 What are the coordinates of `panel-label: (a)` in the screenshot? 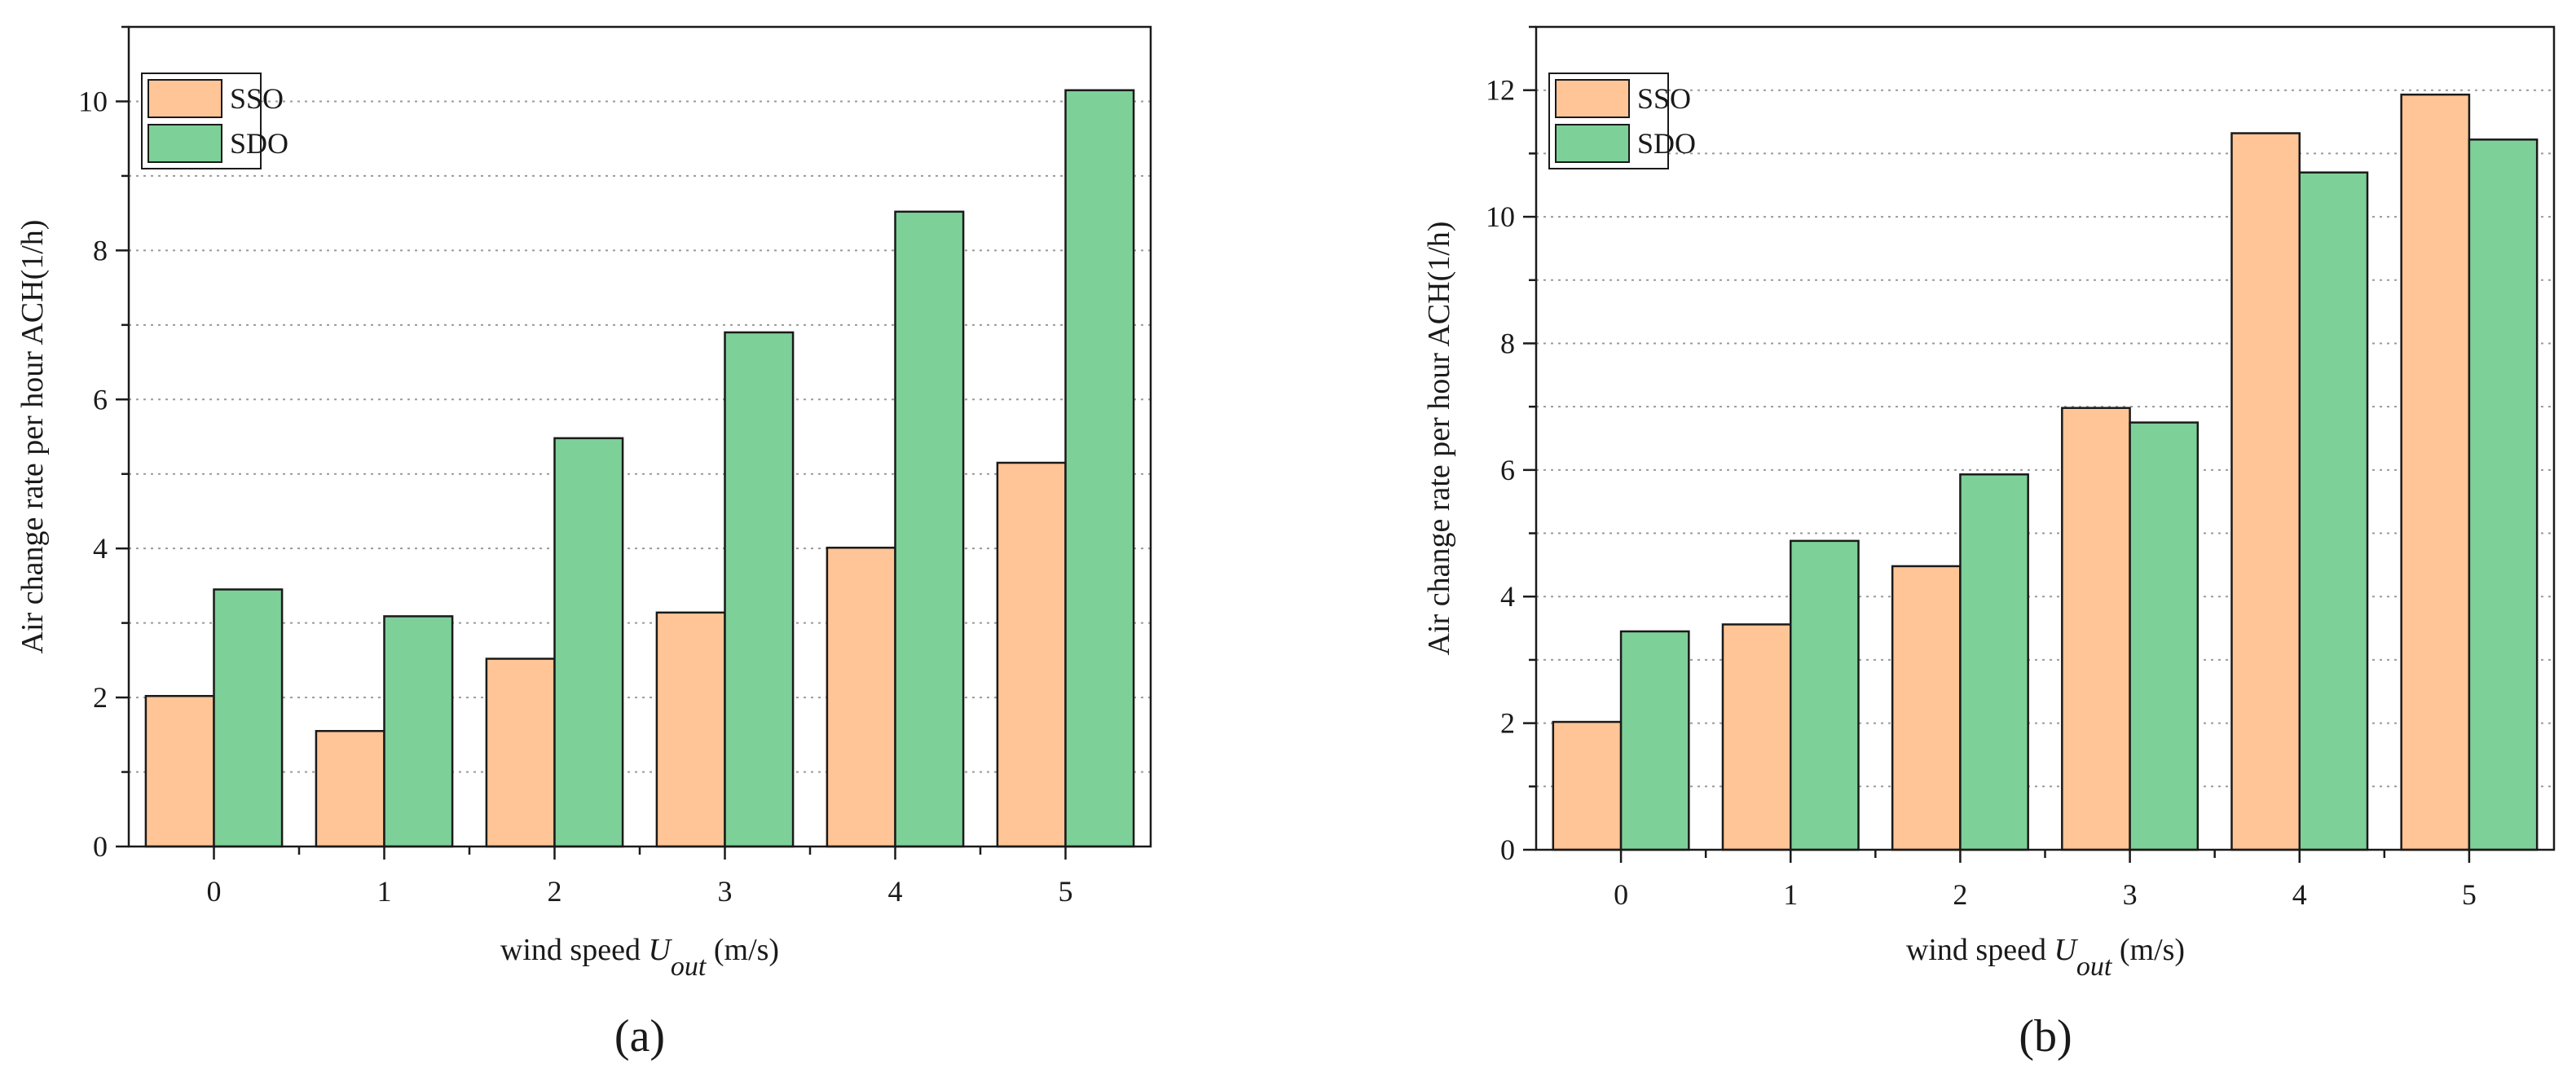 It's located at (640, 1036).